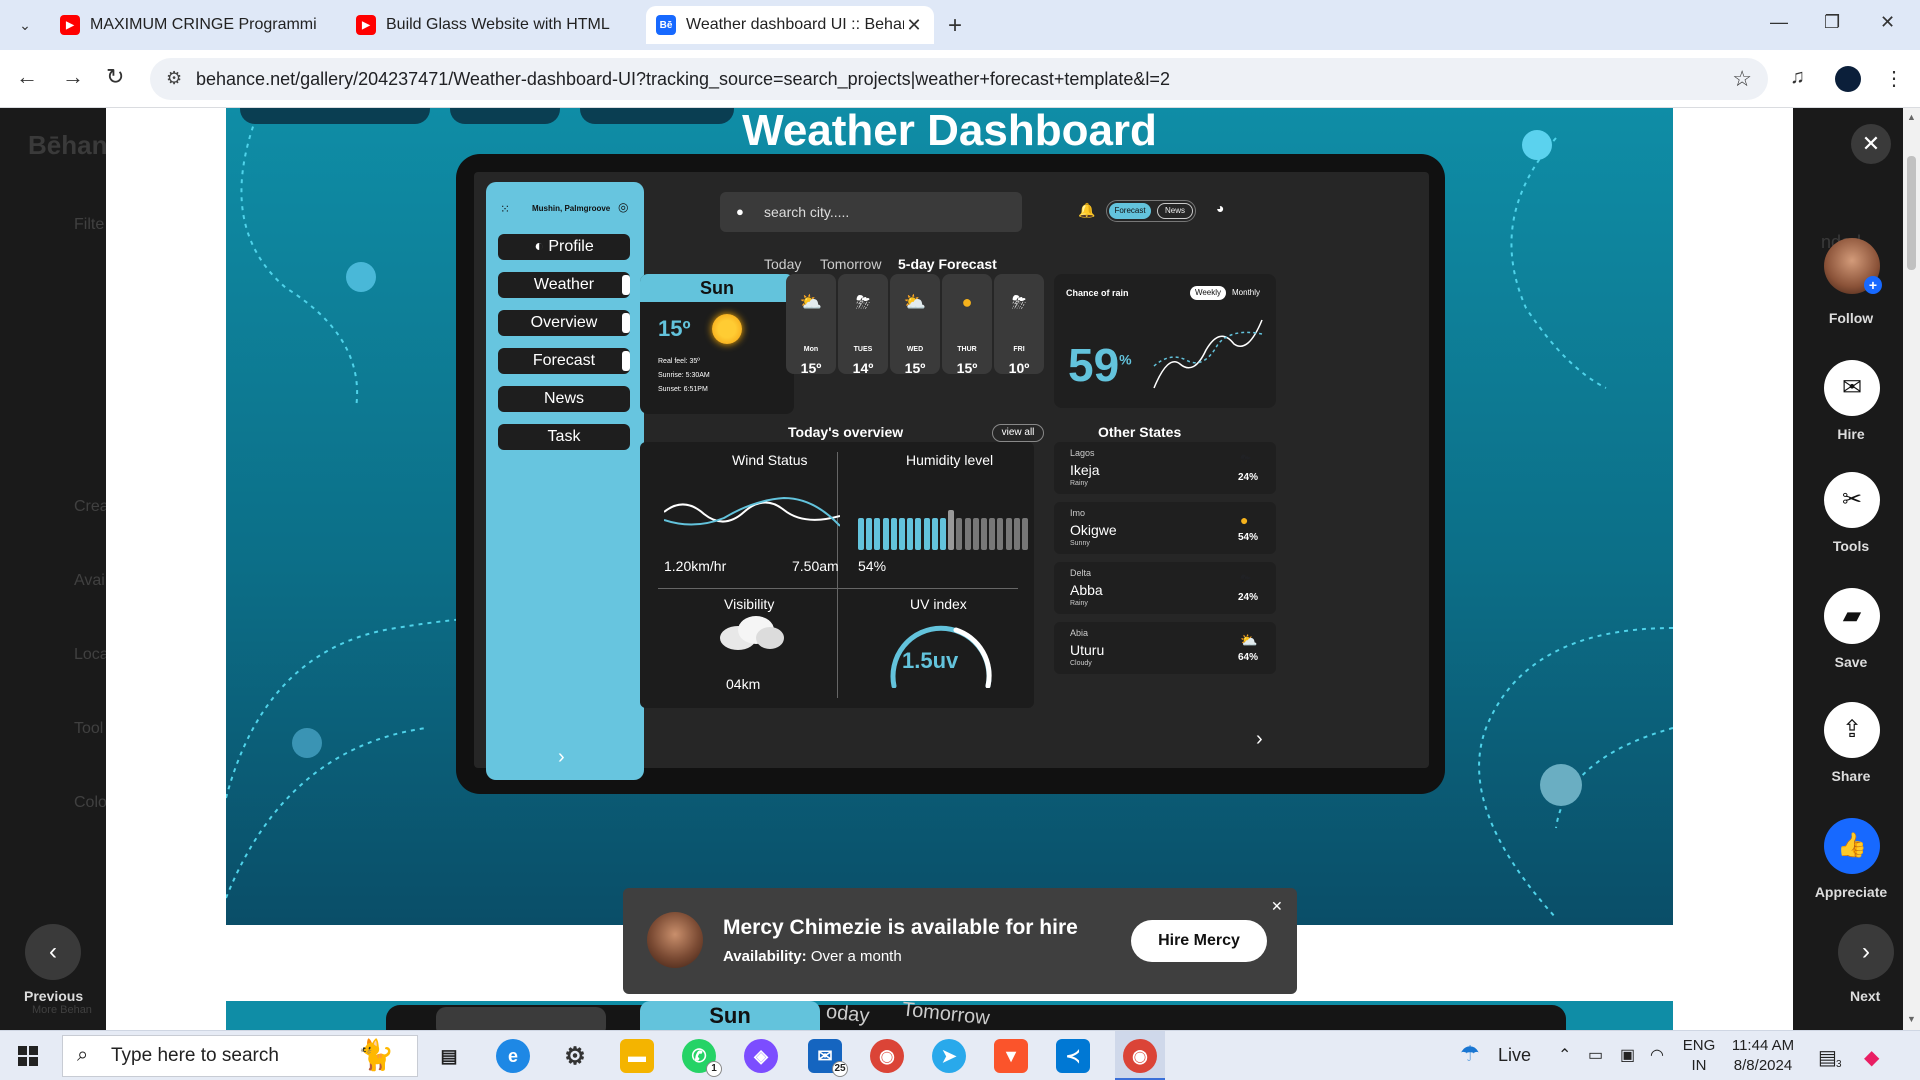 The width and height of the screenshot is (1920, 1080). Describe the element at coordinates (949, 1056) in the screenshot. I see `telegram-icon: ➤` at that location.